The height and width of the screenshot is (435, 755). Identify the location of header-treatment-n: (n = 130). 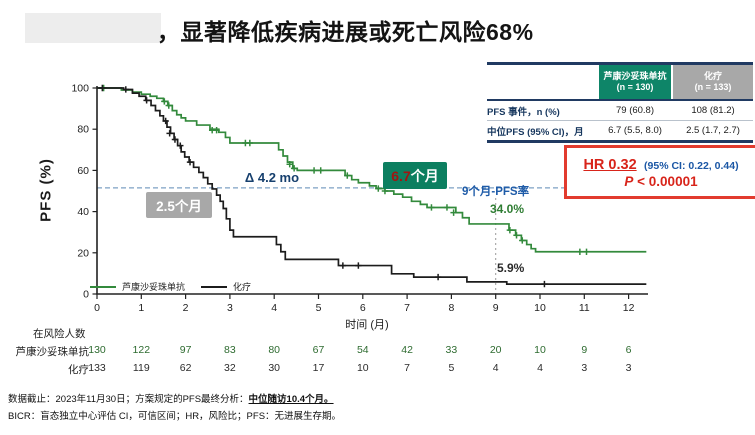
(635, 87).